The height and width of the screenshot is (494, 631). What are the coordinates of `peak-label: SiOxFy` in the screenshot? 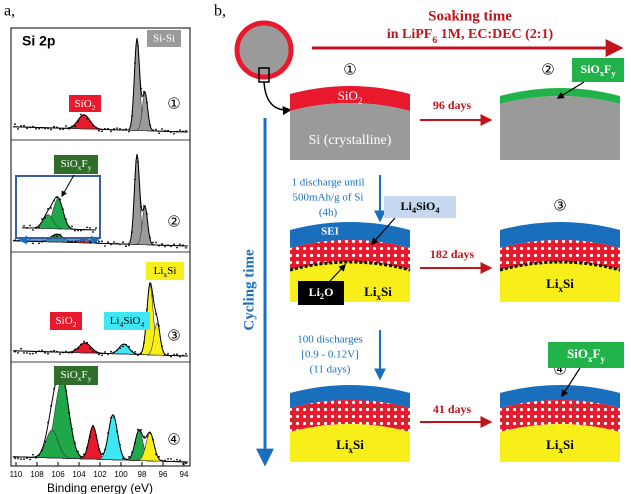 It's located at (76, 165).